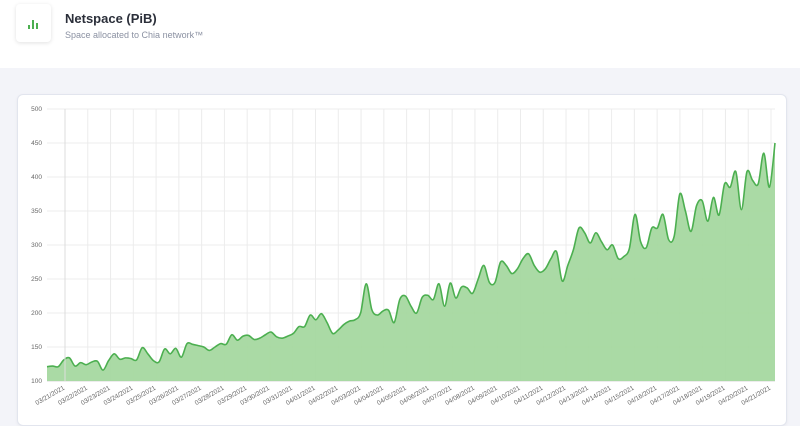 This screenshot has width=800, height=426. I want to click on y-tick-label: 350, so click(36, 211).